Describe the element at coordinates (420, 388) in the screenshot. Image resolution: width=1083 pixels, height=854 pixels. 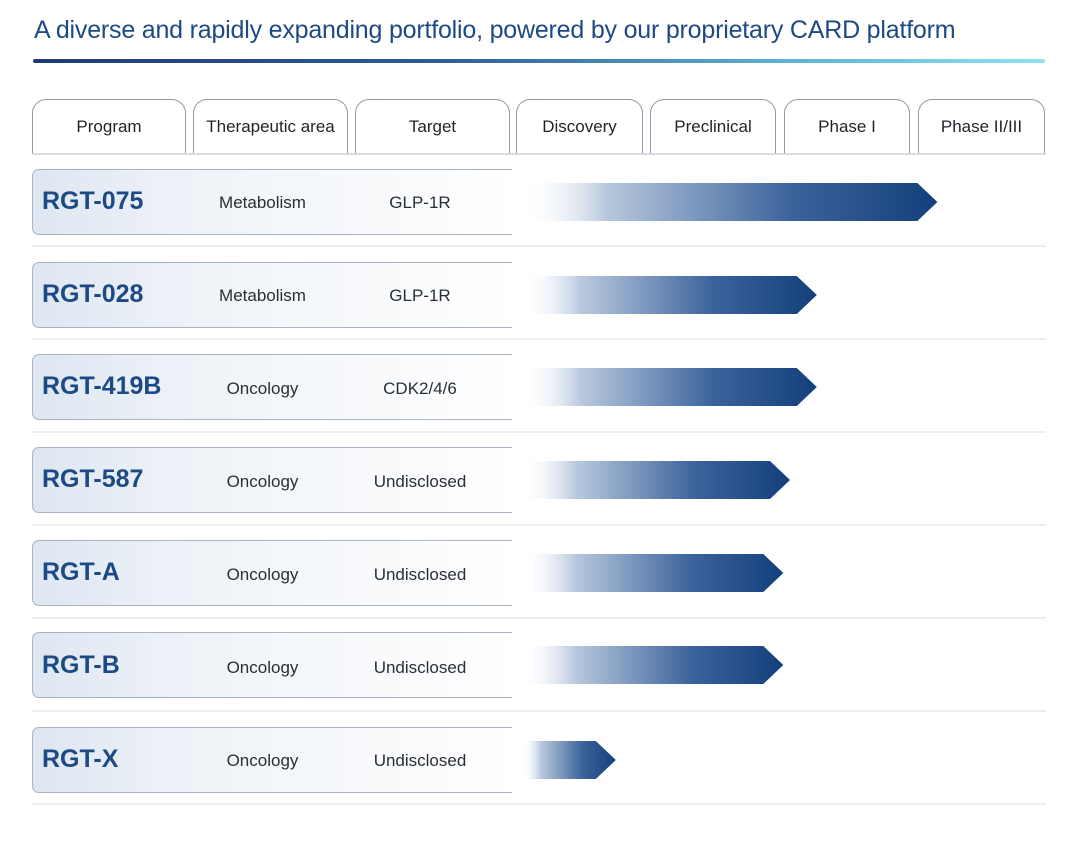
I see `target: CDK2/4/6` at that location.